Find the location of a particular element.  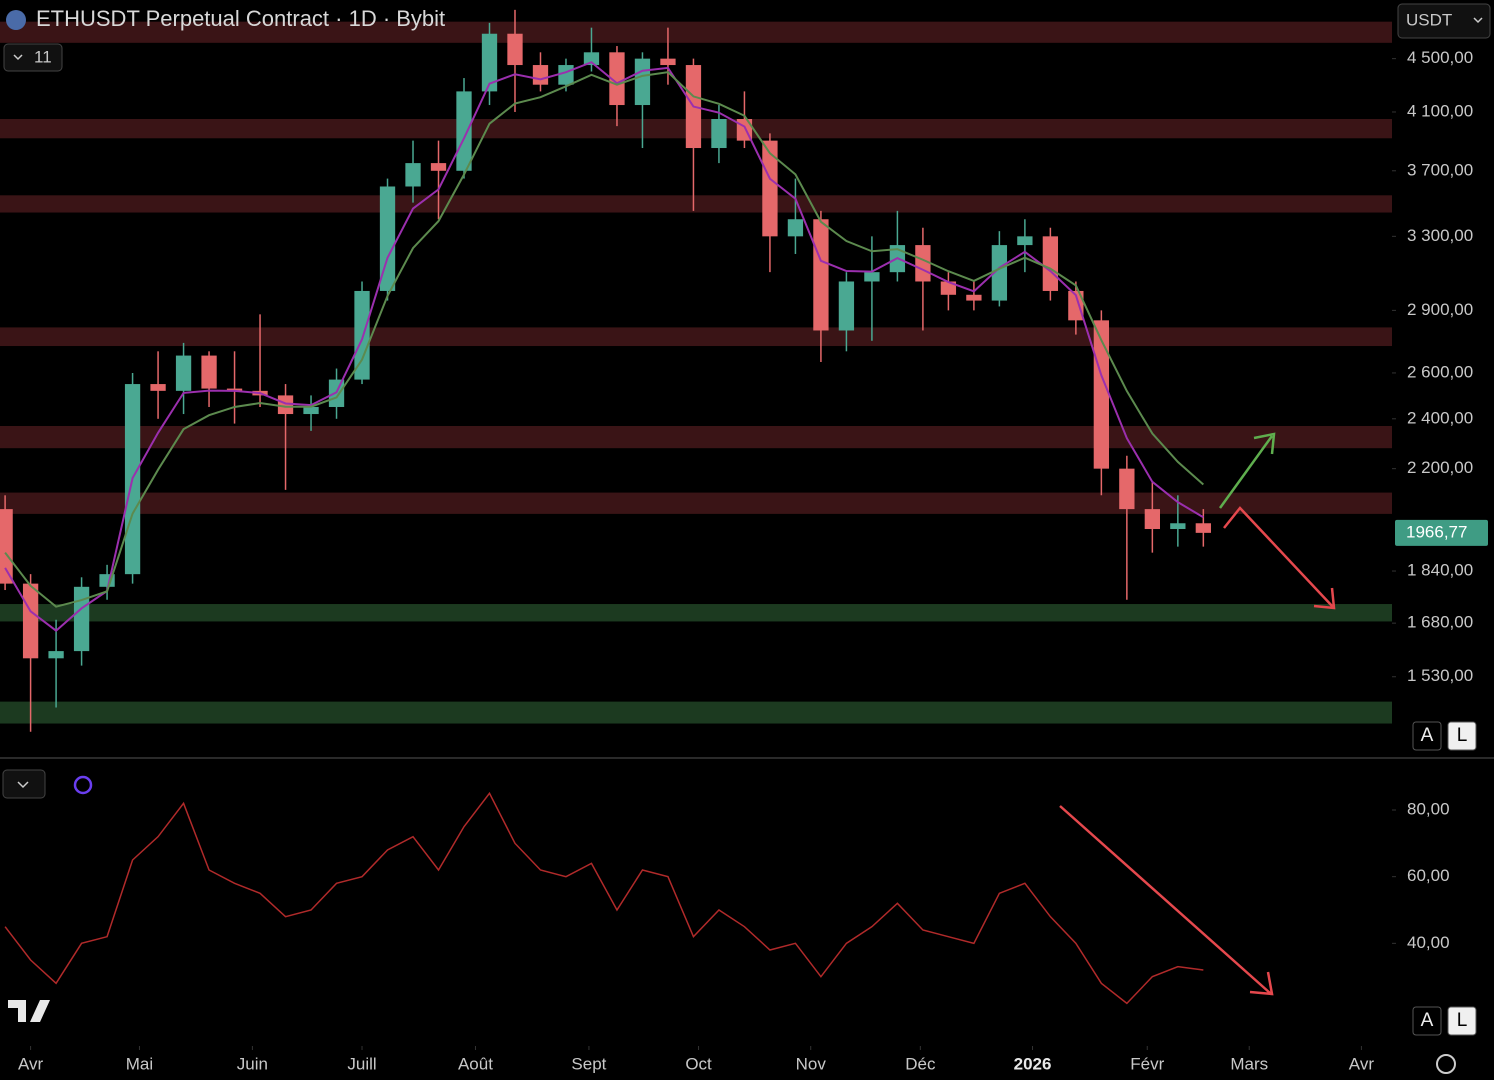

down-arrow is located at coordinates (1279, 558).